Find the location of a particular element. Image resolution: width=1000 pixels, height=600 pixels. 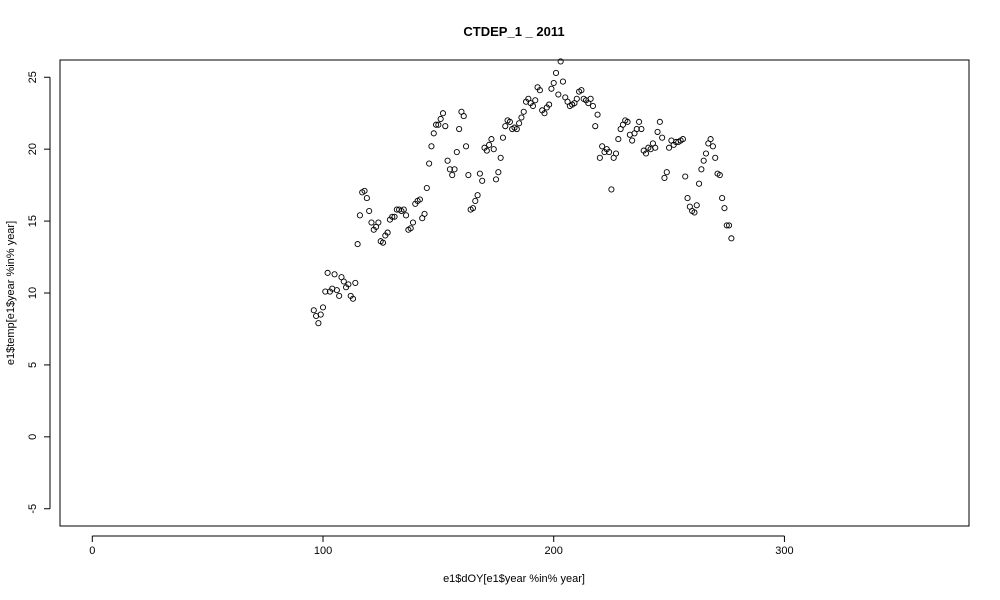

y-tick-label: 10 is located at coordinates (33, 293).